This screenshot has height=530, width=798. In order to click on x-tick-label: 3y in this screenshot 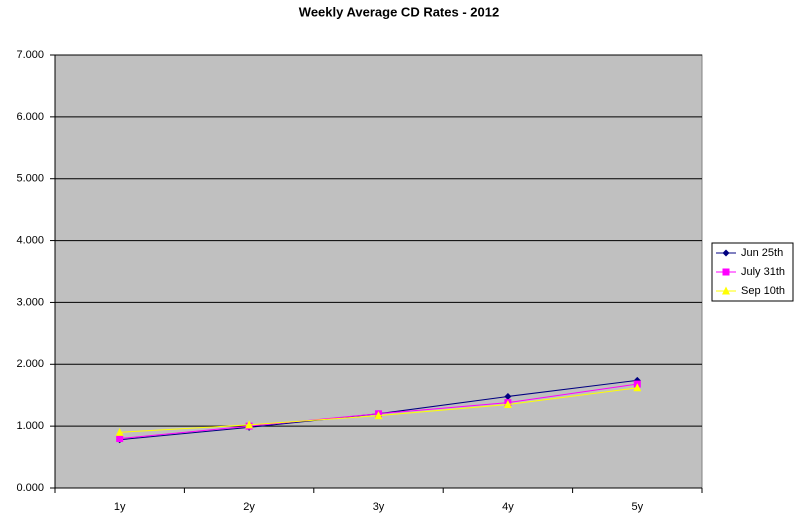, I will do `click(379, 507)`.